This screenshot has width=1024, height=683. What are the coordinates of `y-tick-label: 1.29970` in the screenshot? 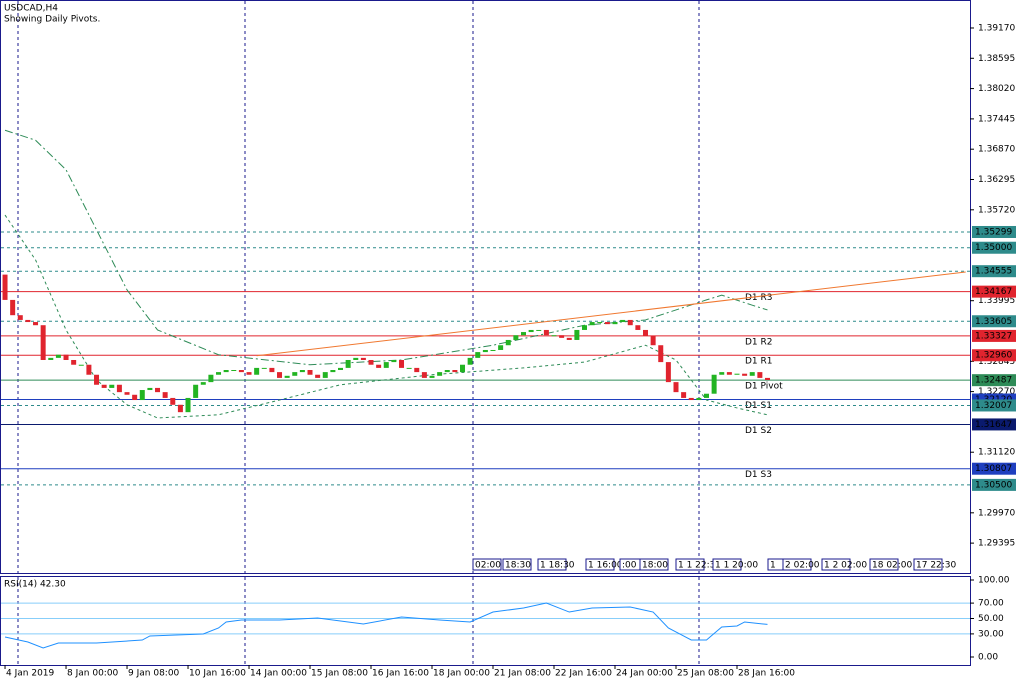 It's located at (996, 513).